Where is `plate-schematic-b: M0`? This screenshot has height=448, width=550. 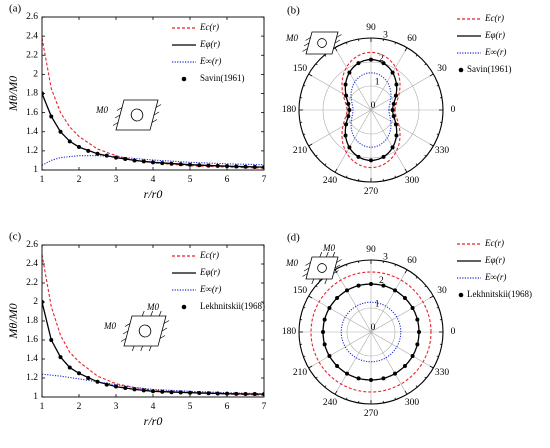
plate-schematic-b: M0 is located at coordinates (313, 43).